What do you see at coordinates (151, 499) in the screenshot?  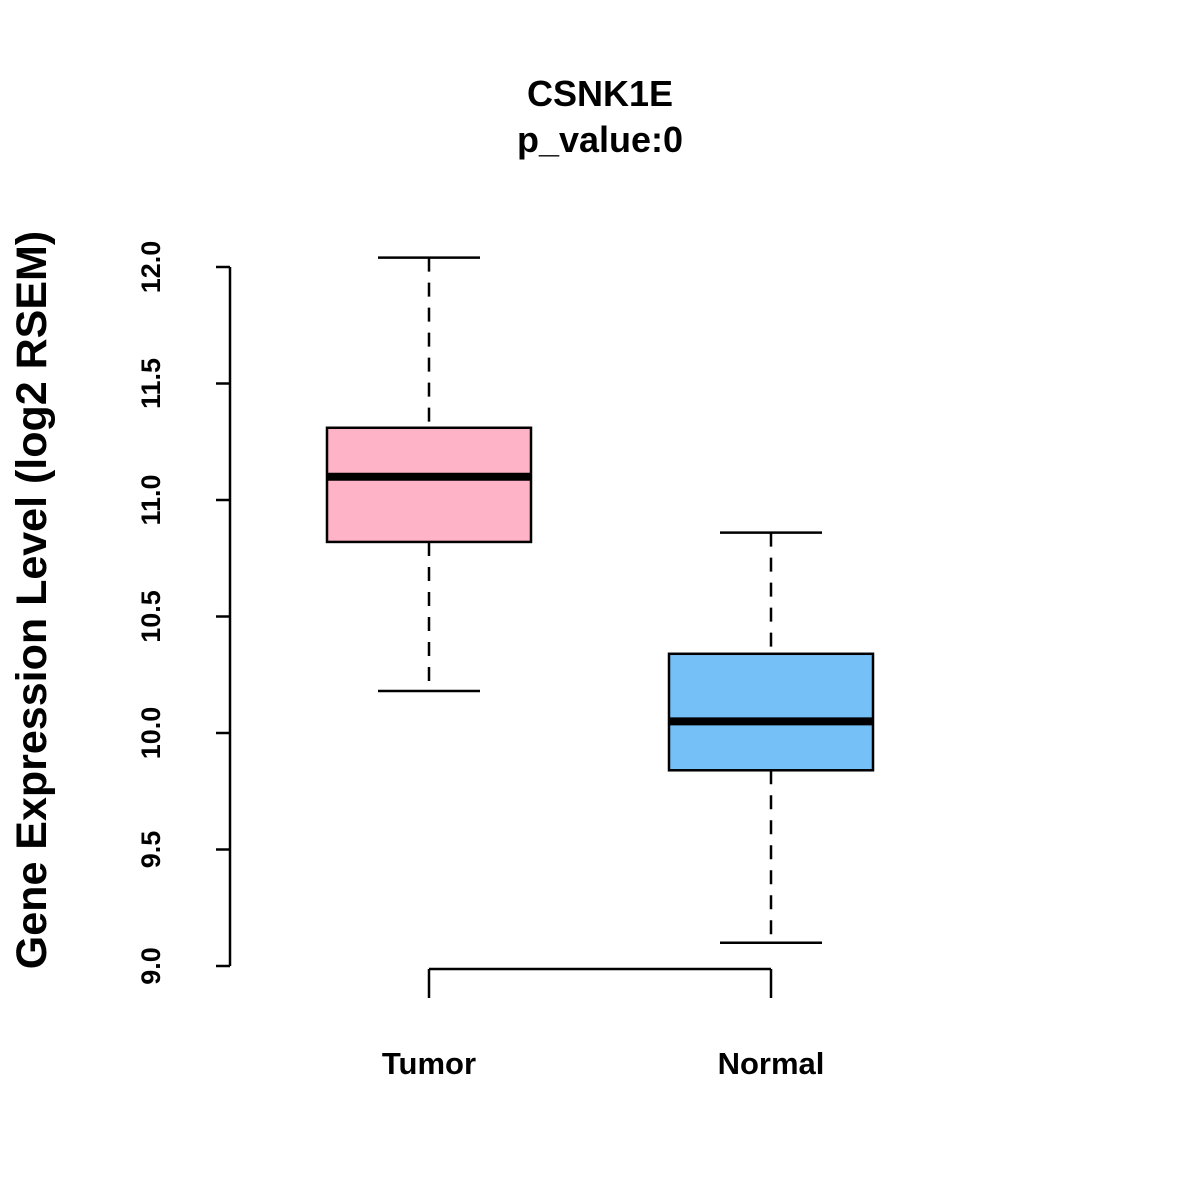 I see `y-tick-label: 11.0` at bounding box center [151, 499].